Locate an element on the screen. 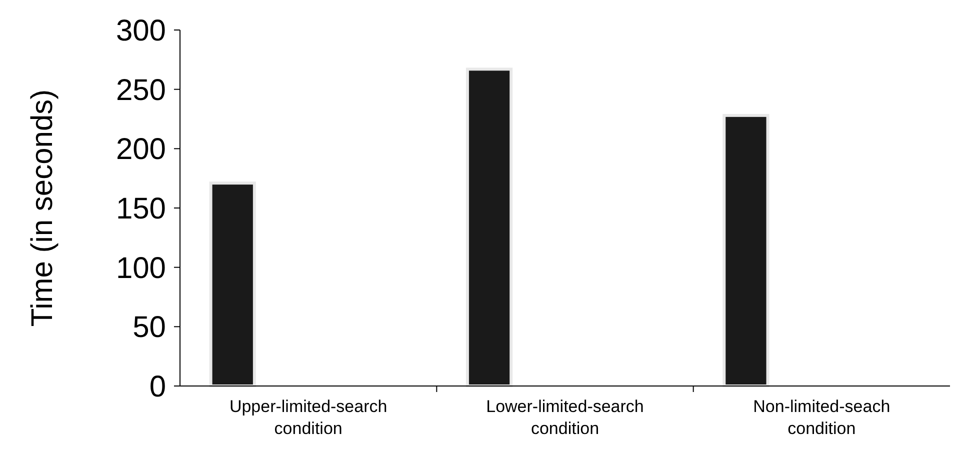 This screenshot has width=966, height=466. y-tick-label: 250 is located at coordinates (141, 90).